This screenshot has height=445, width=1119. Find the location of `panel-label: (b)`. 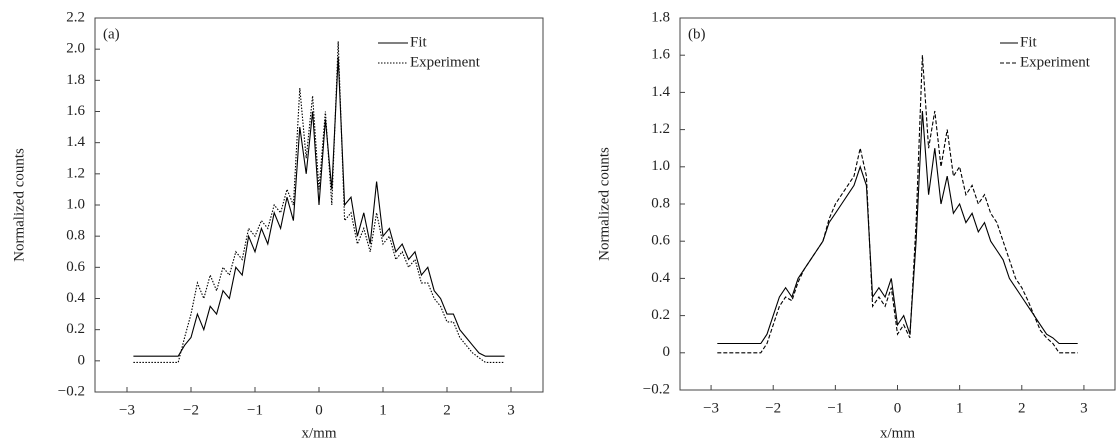

panel-label: (b) is located at coordinates (697, 34).